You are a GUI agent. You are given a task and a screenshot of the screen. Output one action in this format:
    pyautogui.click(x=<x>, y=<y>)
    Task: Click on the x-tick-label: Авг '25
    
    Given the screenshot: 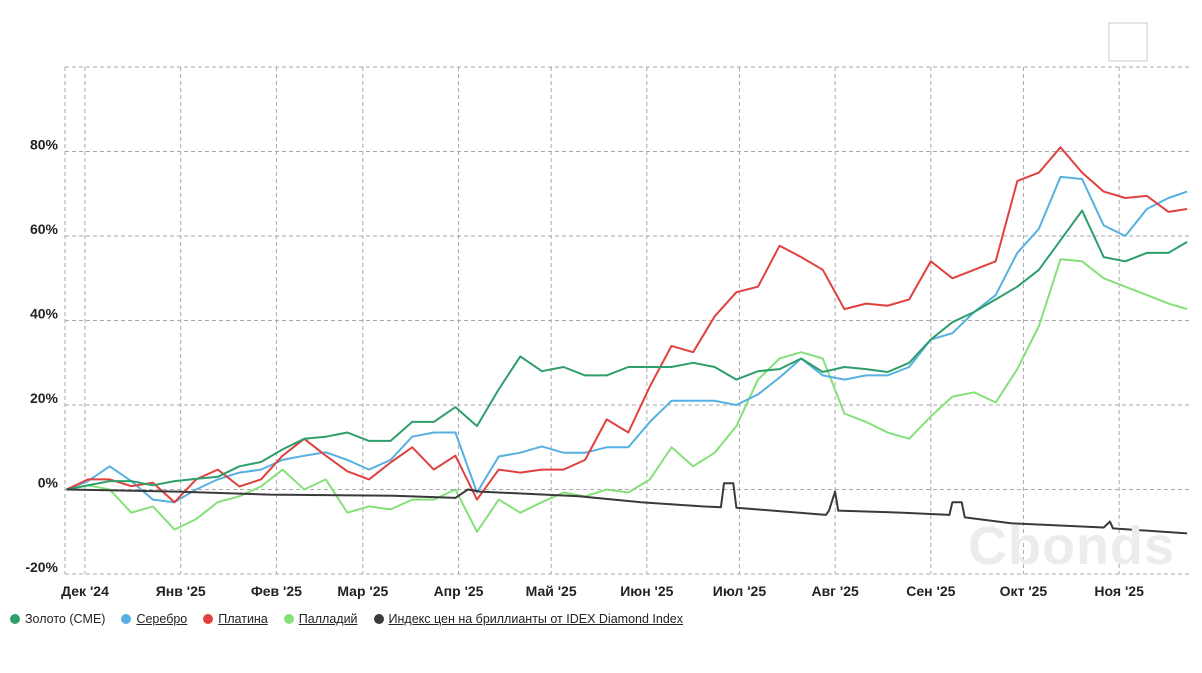 What is the action you would take?
    pyautogui.click(x=835, y=591)
    